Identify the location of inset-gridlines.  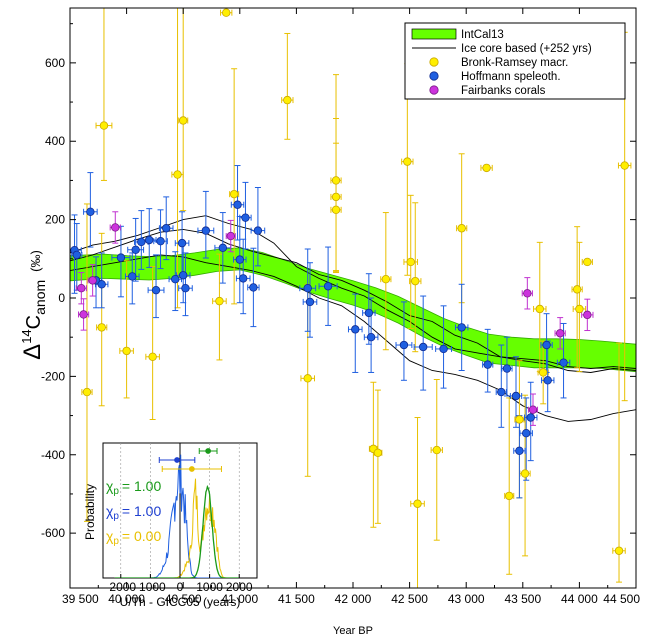
(180, 510).